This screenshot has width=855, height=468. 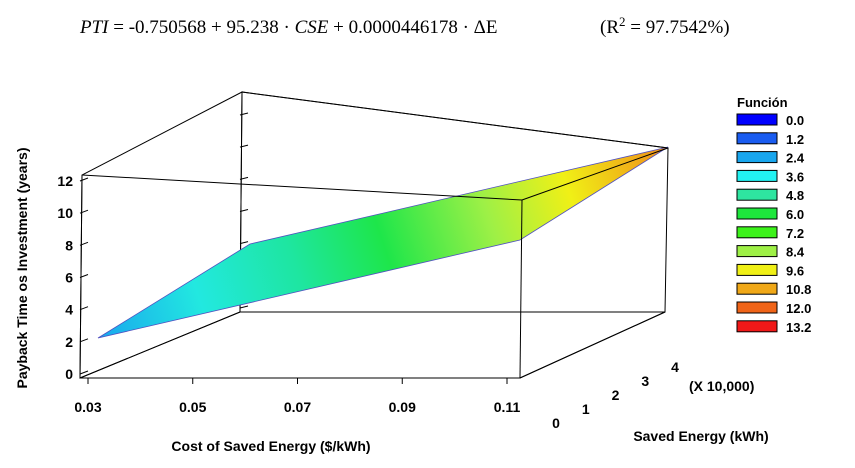 What do you see at coordinates (795, 252) in the screenshot?
I see `legend-label: 8.4` at bounding box center [795, 252].